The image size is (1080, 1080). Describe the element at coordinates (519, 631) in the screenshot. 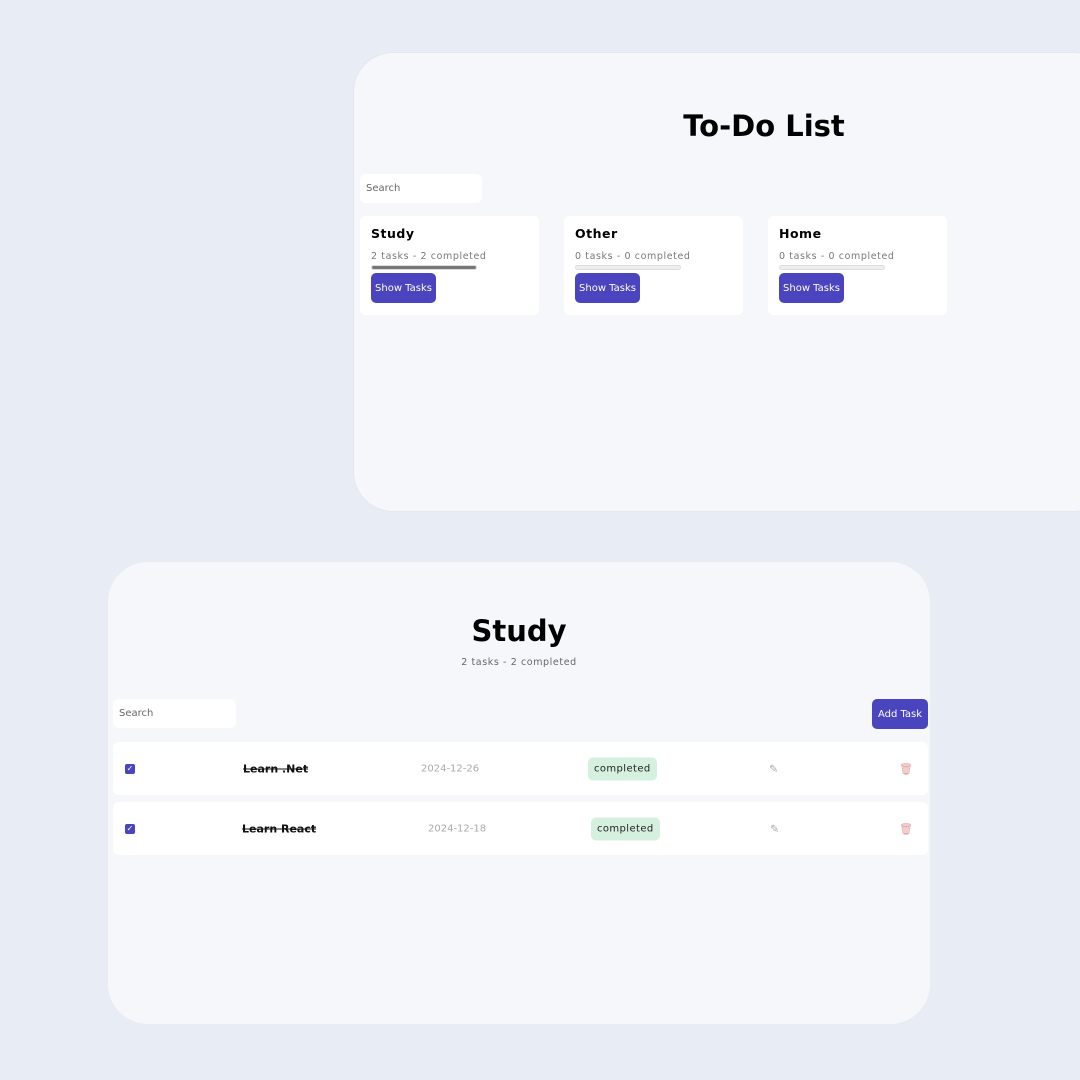

I see `category-title: Study` at that location.